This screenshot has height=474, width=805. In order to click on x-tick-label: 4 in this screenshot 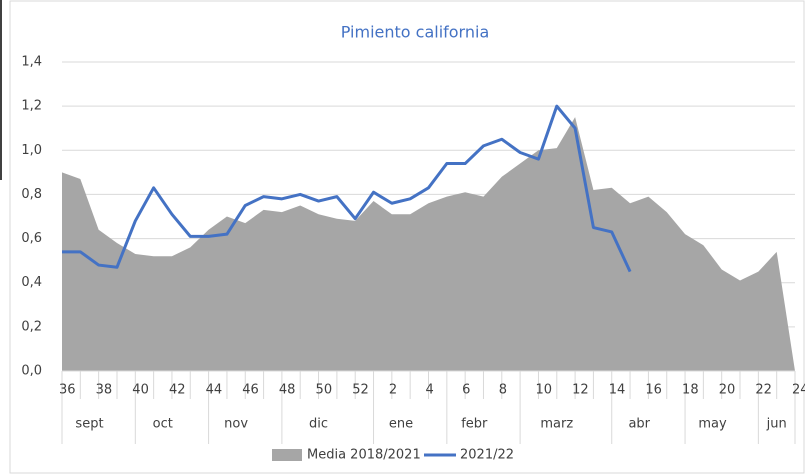, I will do `click(430, 390)`.